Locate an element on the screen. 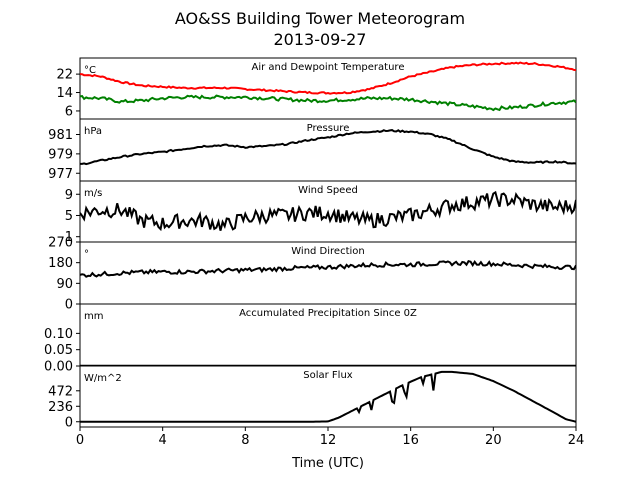  x-tick-label: 0 is located at coordinates (80, 440).